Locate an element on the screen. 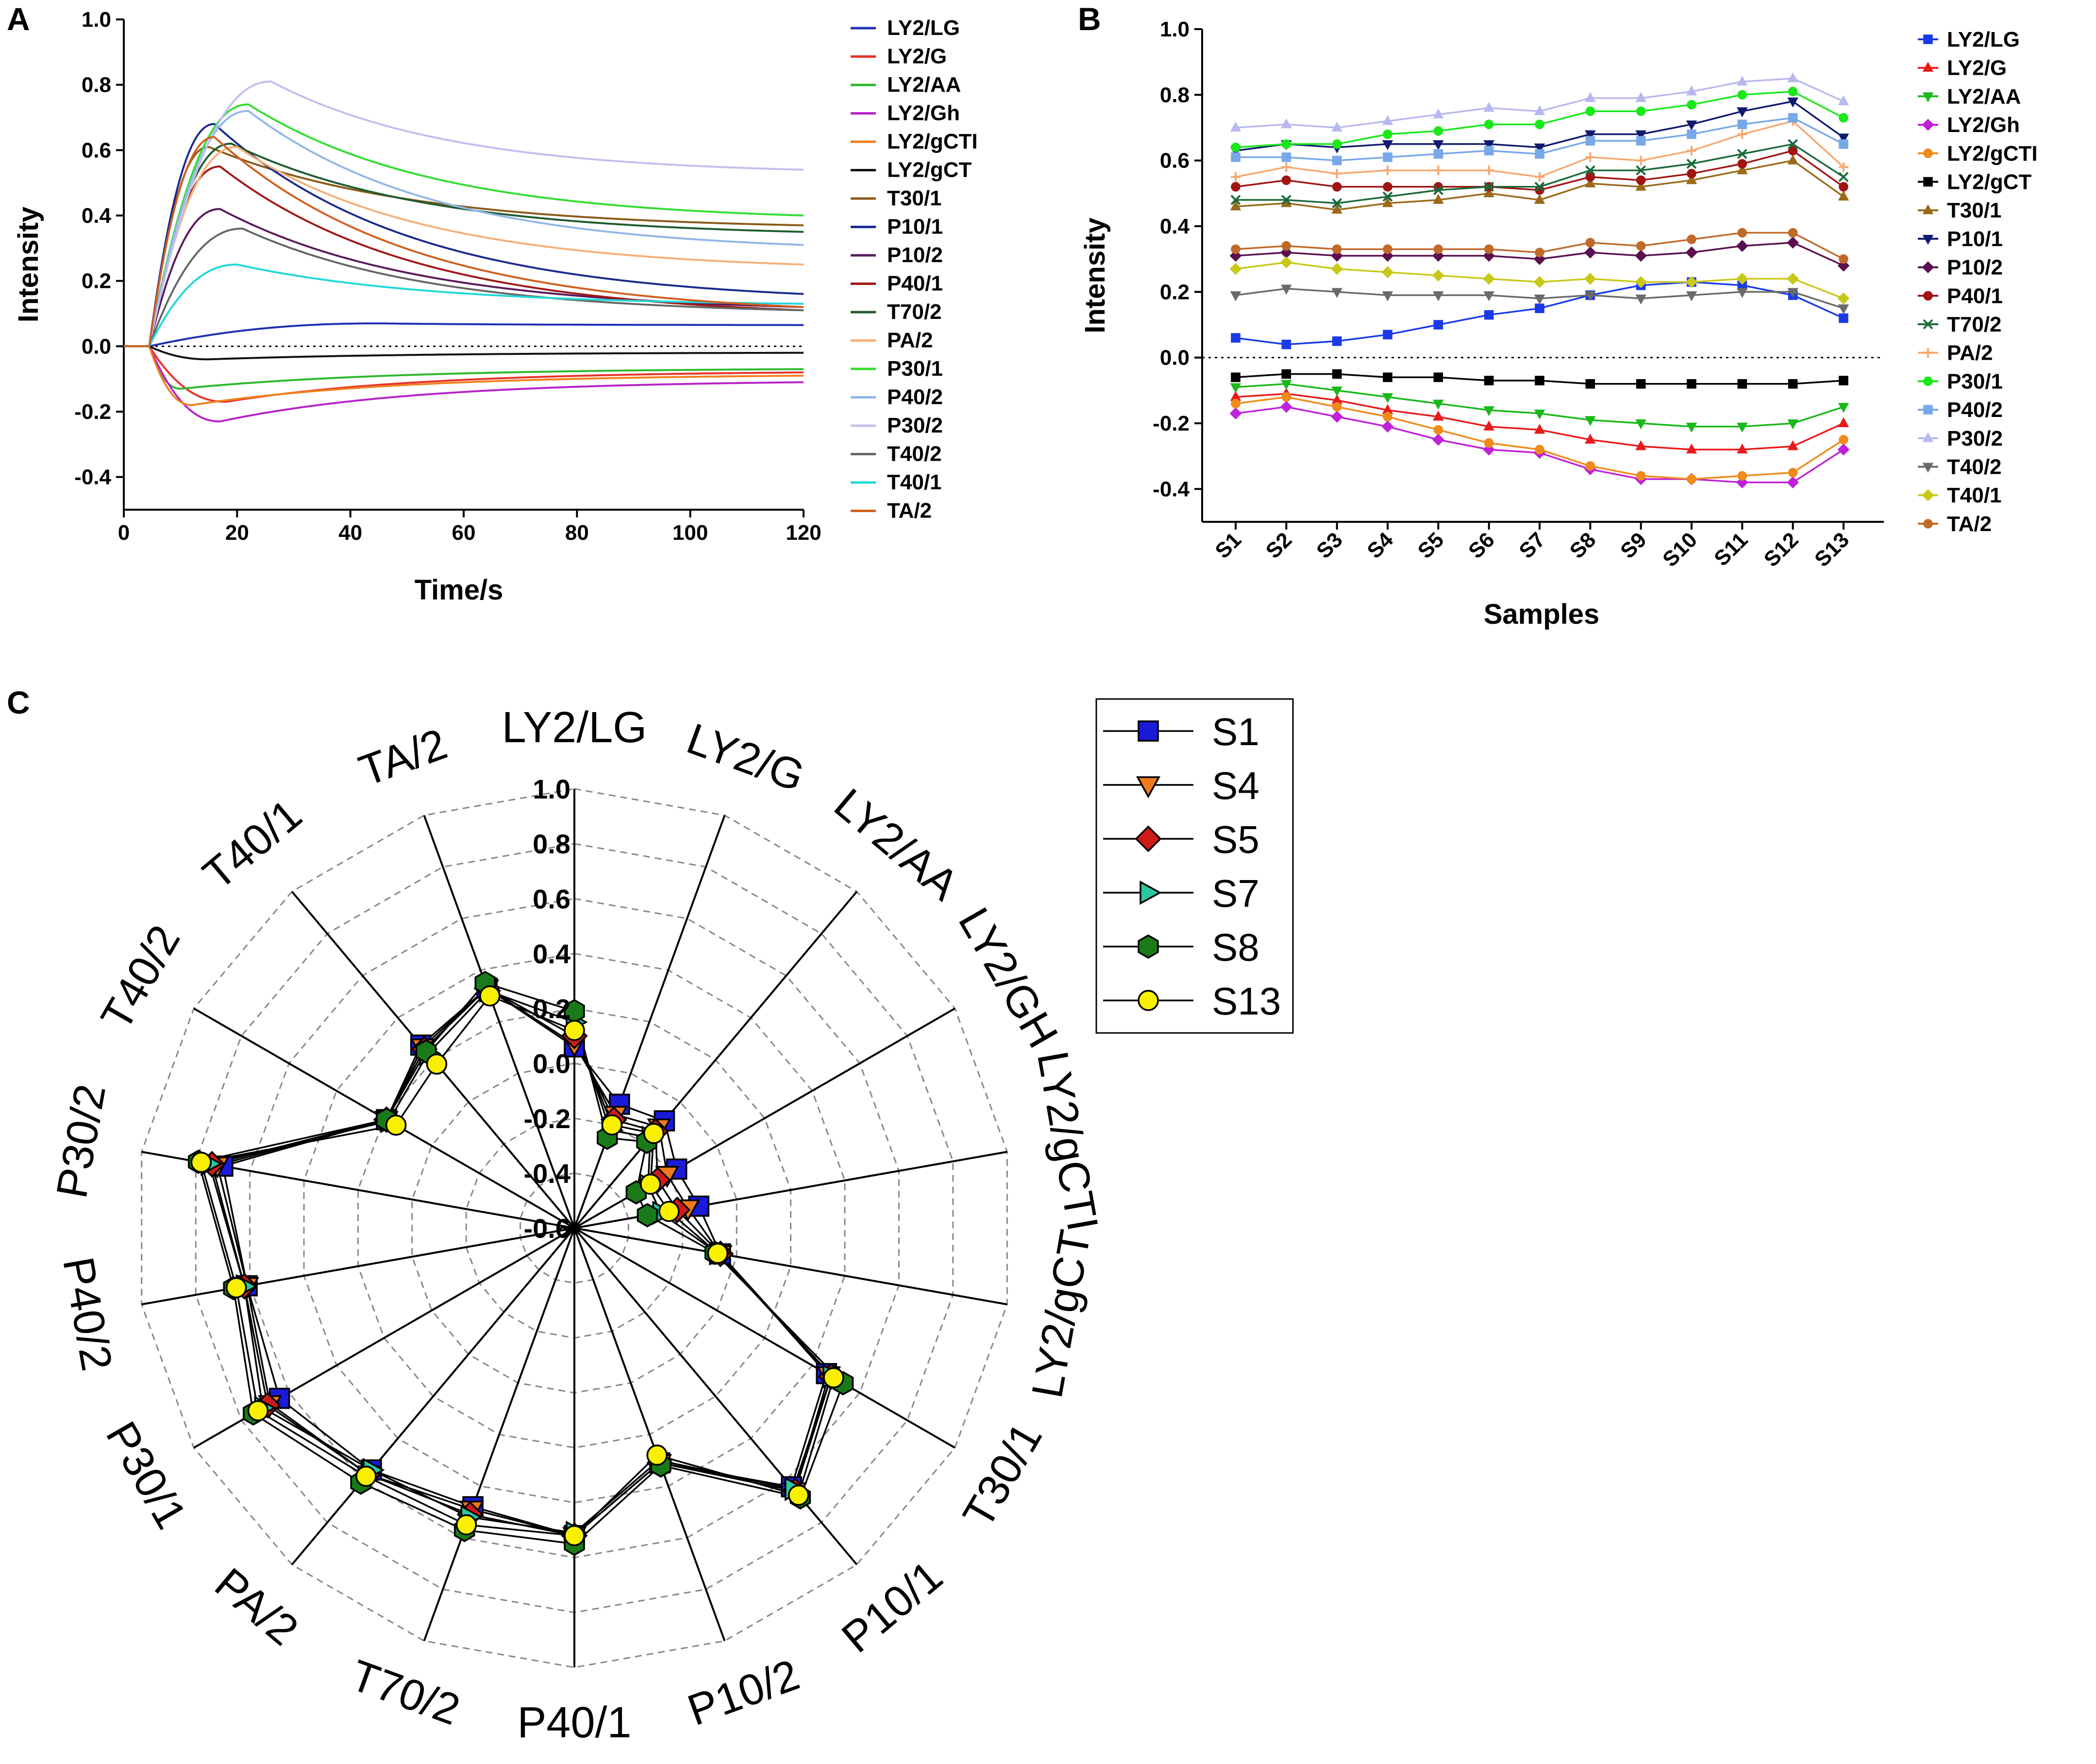  radar-legend-label-s1: S1 is located at coordinates (1236, 732).